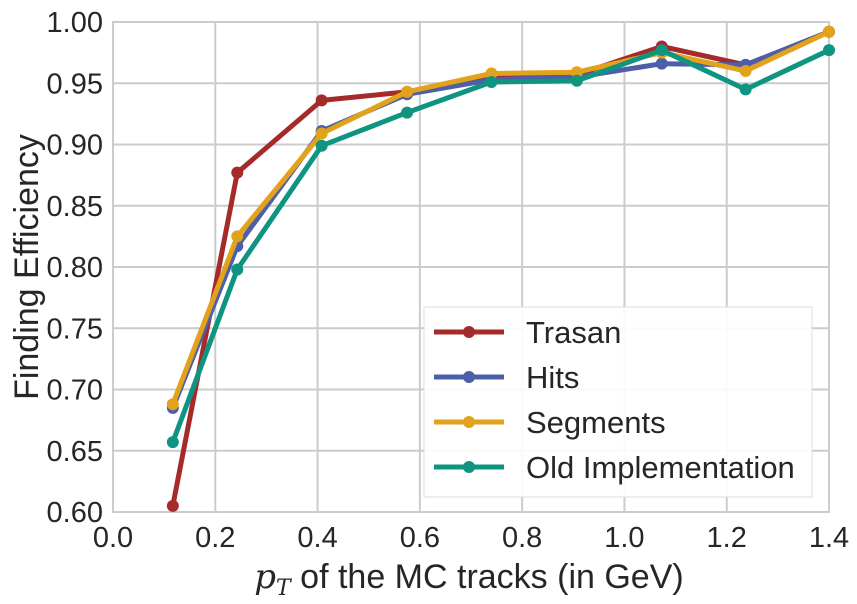  What do you see at coordinates (596, 422) in the screenshot?
I see `legend-label: Segments` at bounding box center [596, 422].